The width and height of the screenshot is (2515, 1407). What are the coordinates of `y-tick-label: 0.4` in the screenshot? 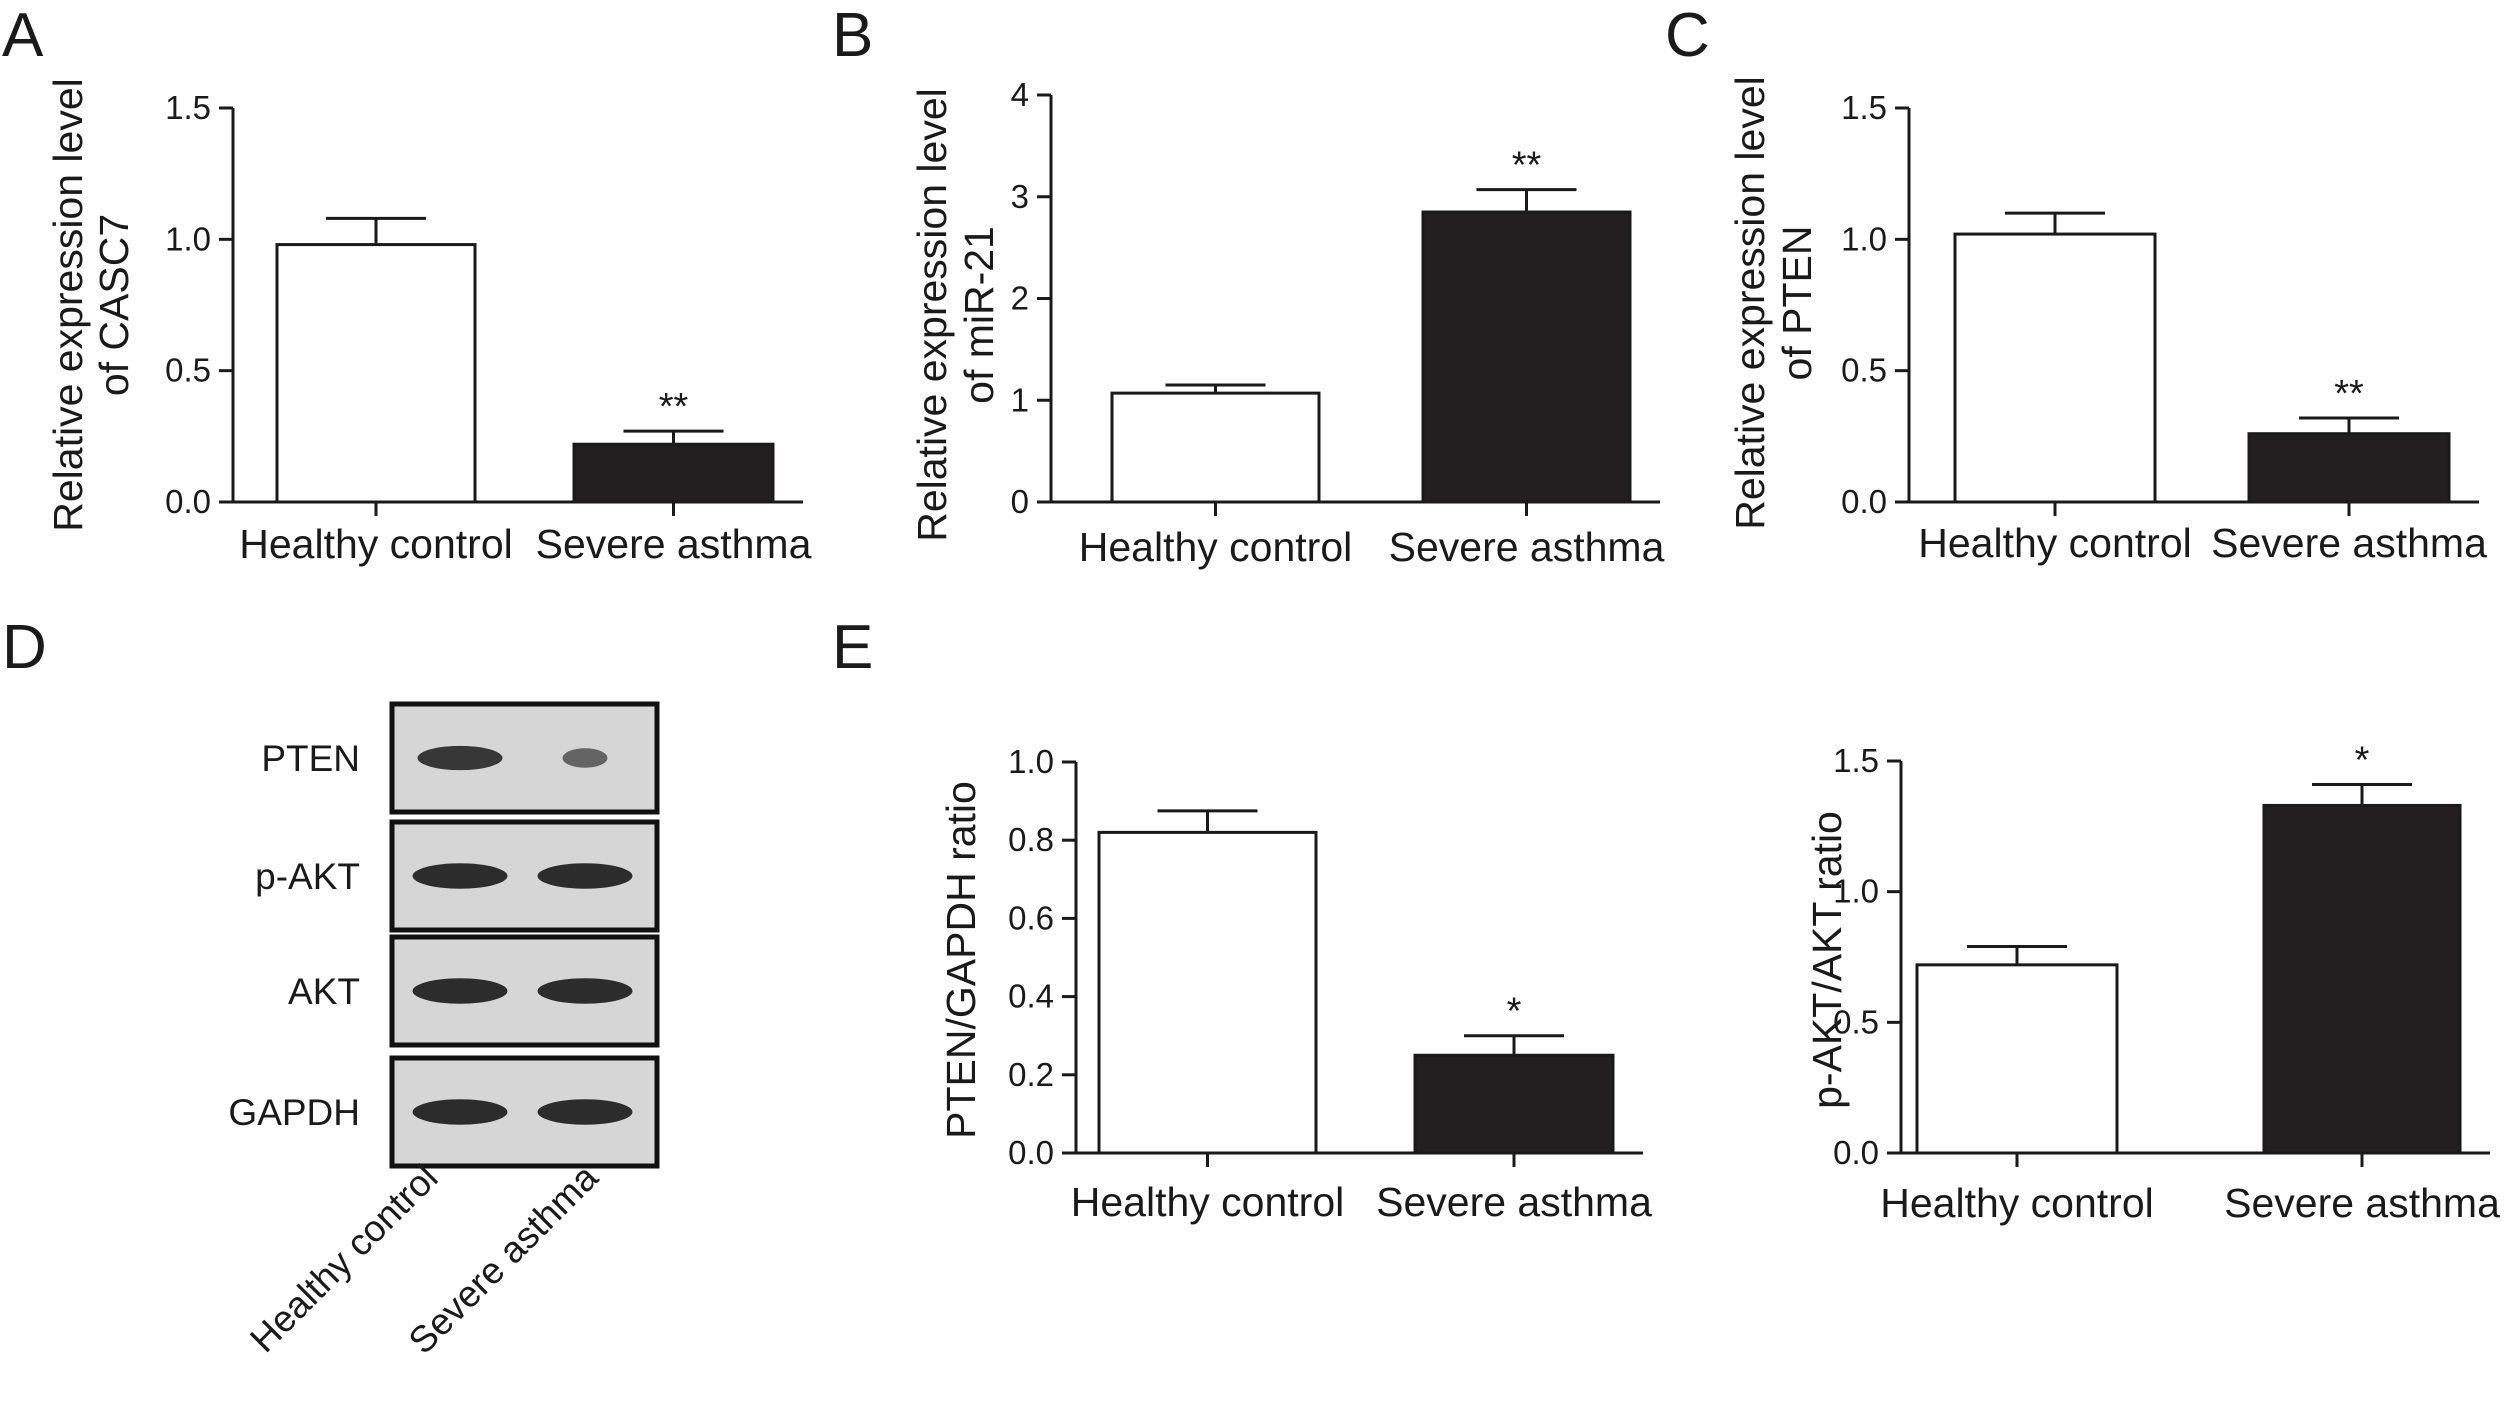 It's located at (1031, 996).